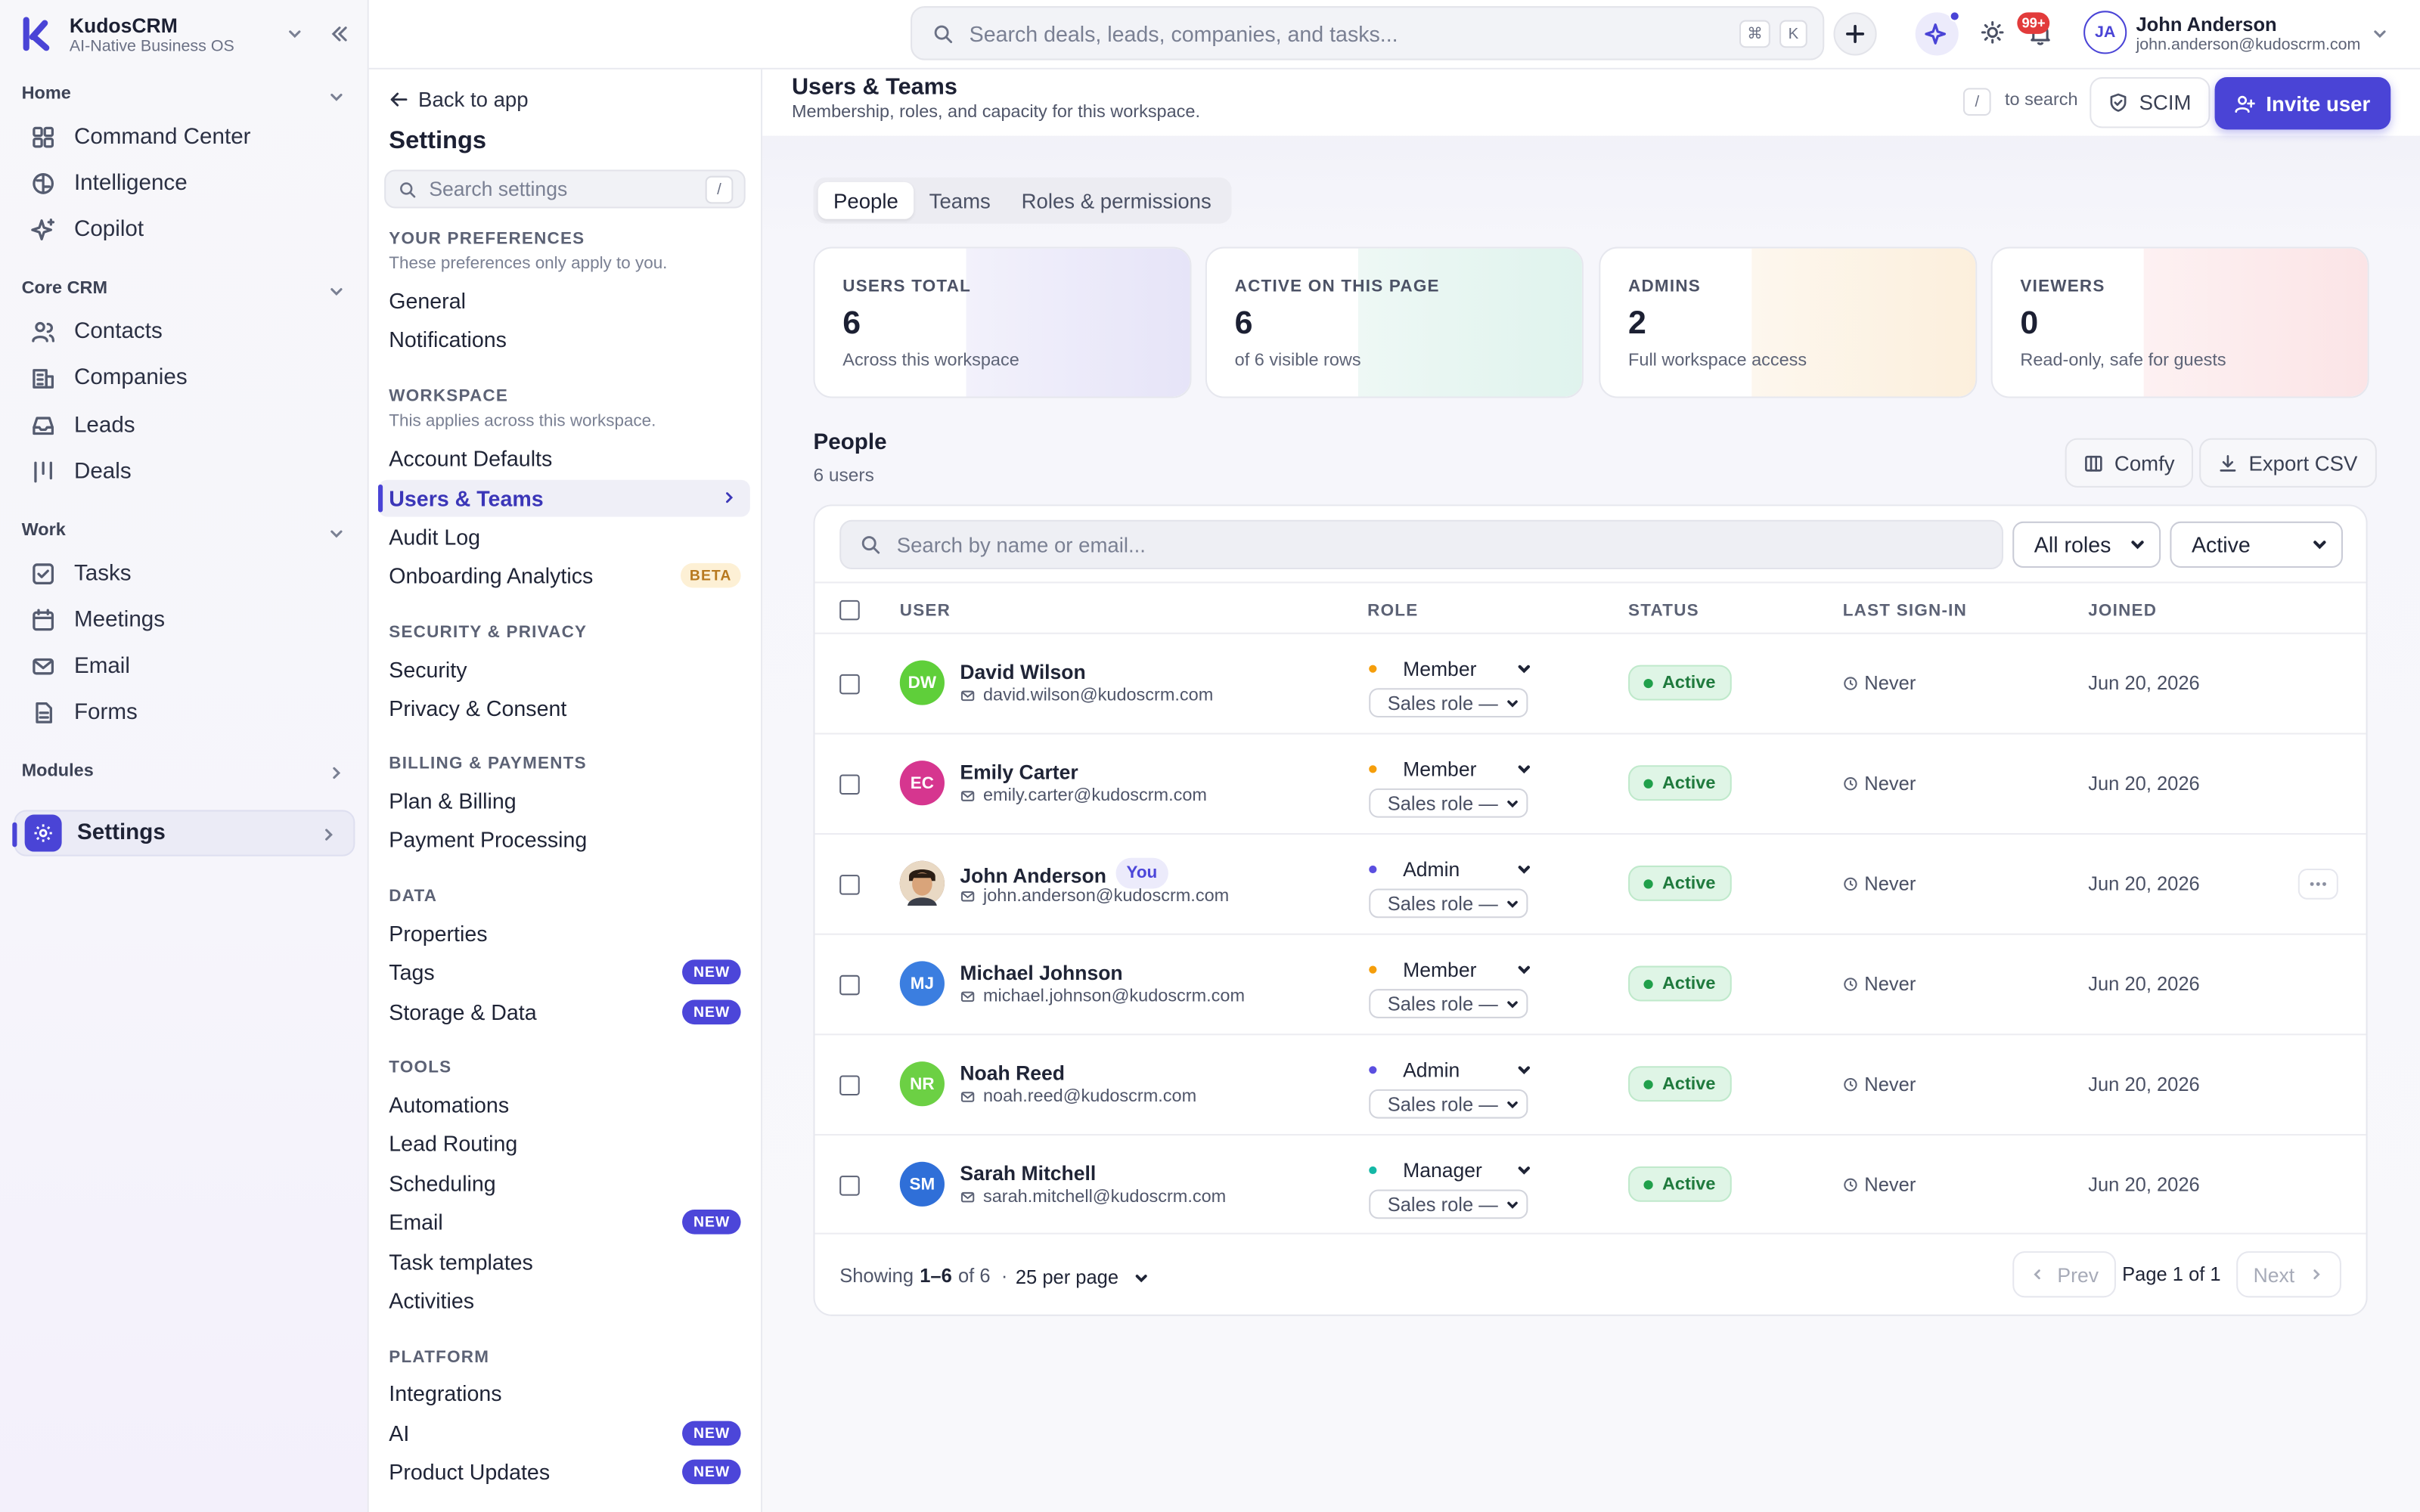  What do you see at coordinates (428, 670) in the screenshot?
I see `settings-item-security: Security` at bounding box center [428, 670].